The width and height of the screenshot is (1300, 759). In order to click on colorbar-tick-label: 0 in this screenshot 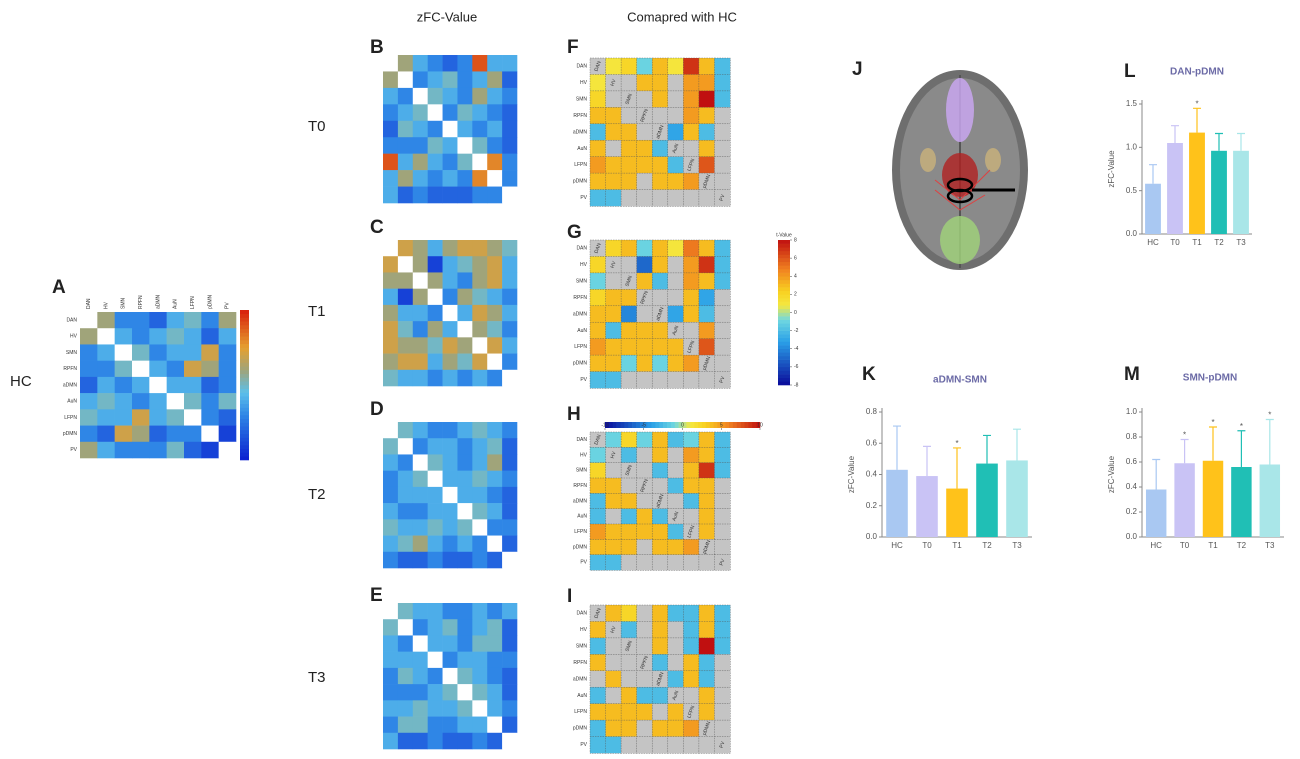, I will do `click(795, 313)`.